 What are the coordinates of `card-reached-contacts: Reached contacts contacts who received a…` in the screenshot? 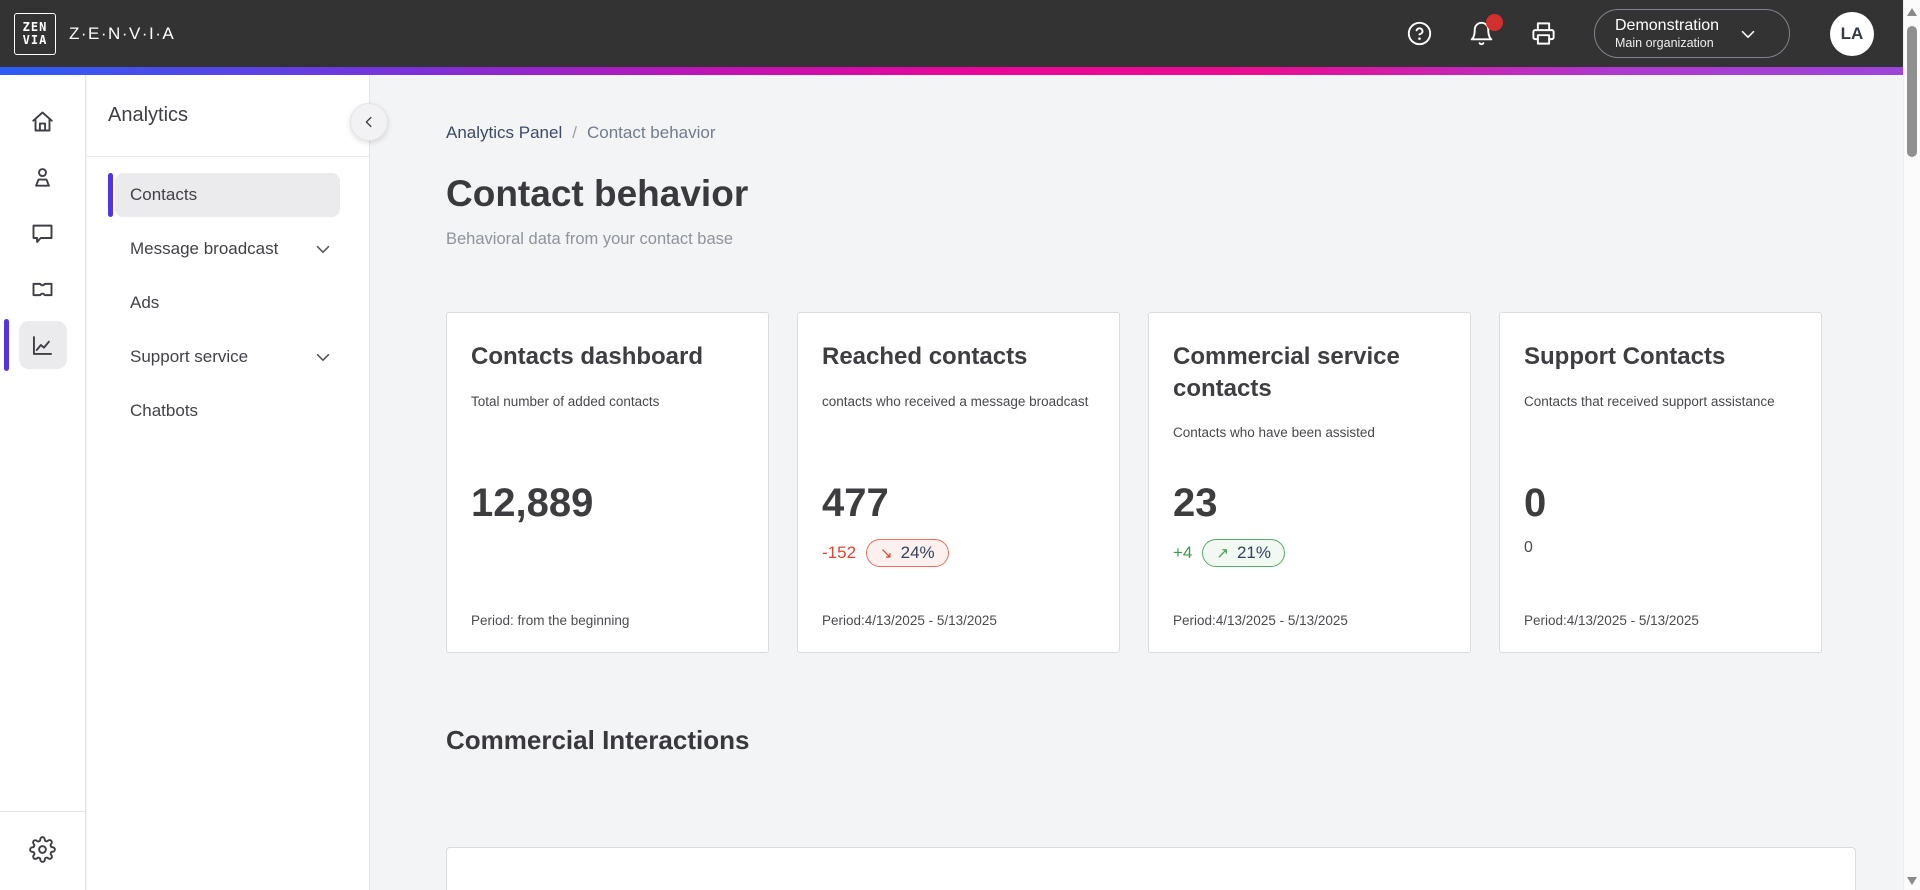 It's located at (958, 482).